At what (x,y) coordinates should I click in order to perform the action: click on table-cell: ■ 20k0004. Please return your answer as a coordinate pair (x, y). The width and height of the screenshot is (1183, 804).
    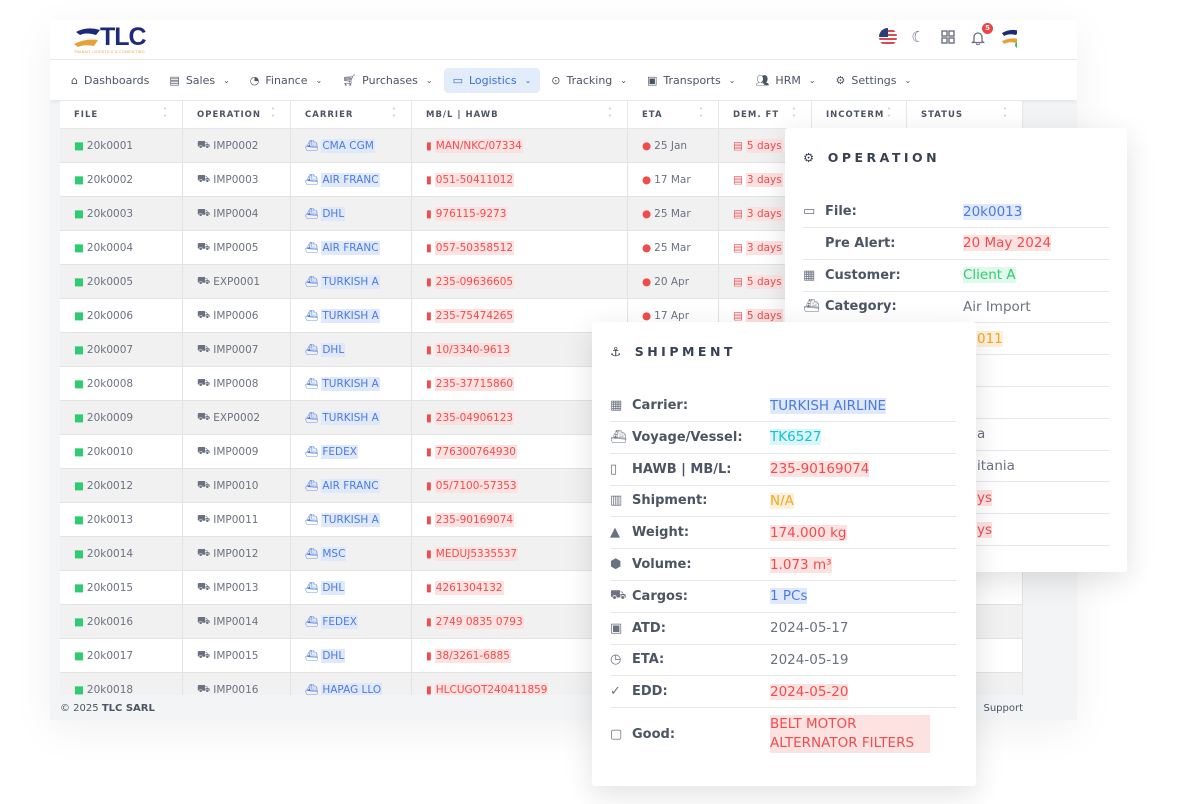
    Looking at the image, I should click on (121, 247).